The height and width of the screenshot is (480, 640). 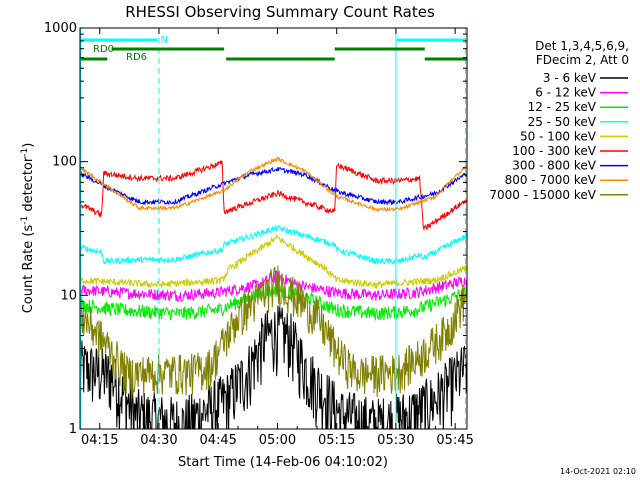 I want to click on x-tick-label-2: 04:45, so click(x=217, y=440).